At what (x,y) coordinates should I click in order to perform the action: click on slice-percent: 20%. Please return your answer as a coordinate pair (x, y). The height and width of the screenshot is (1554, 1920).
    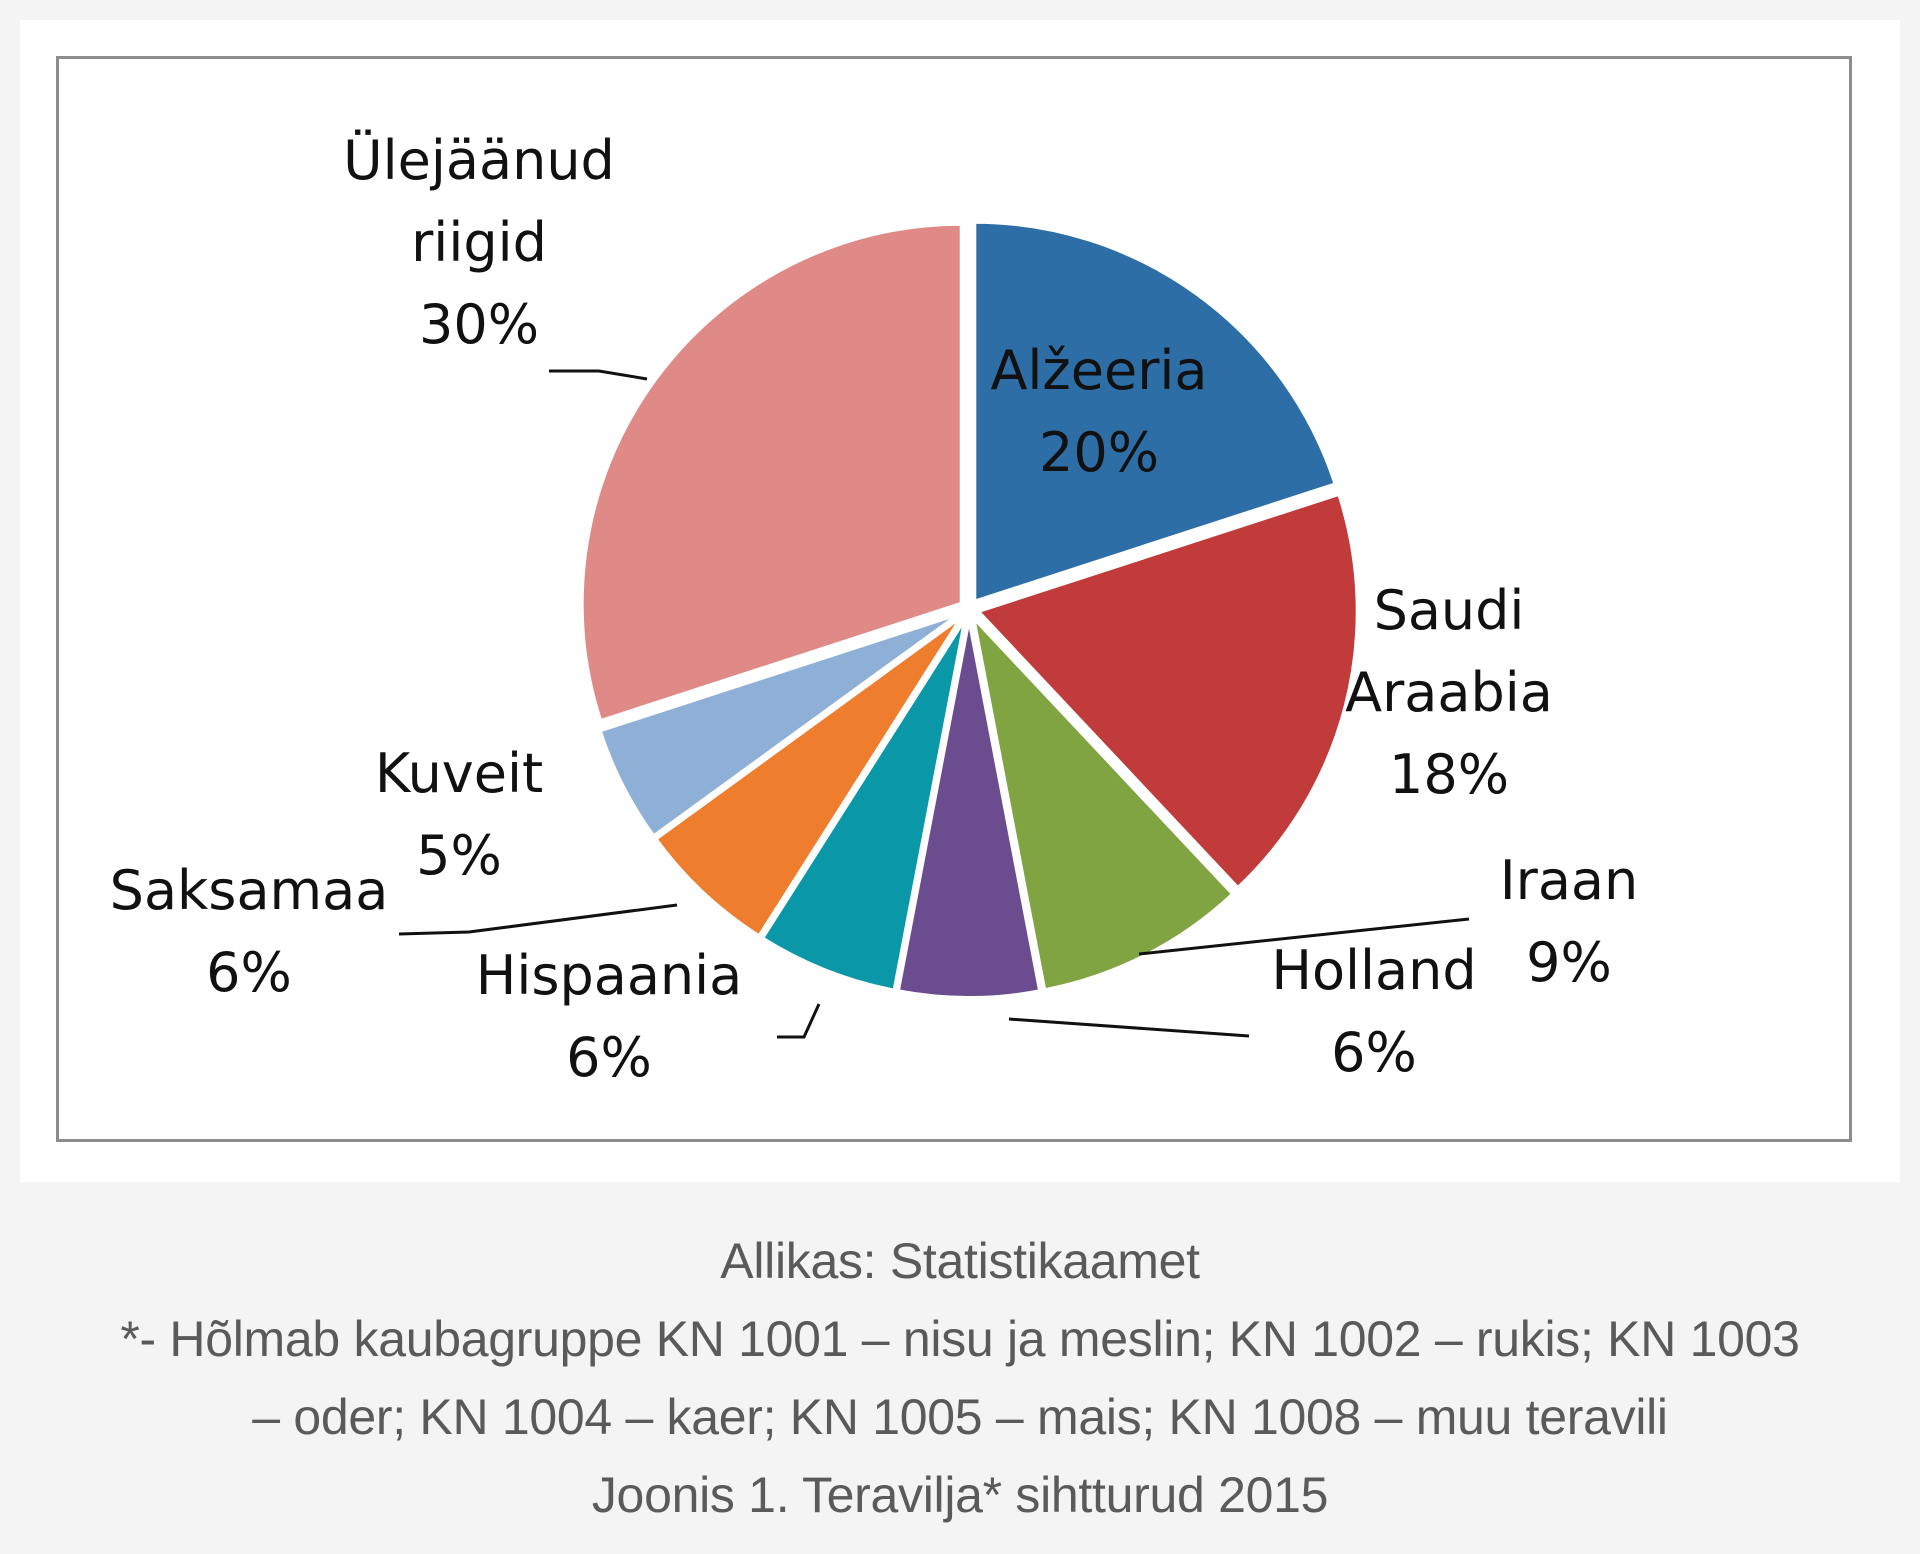
    Looking at the image, I should click on (1099, 452).